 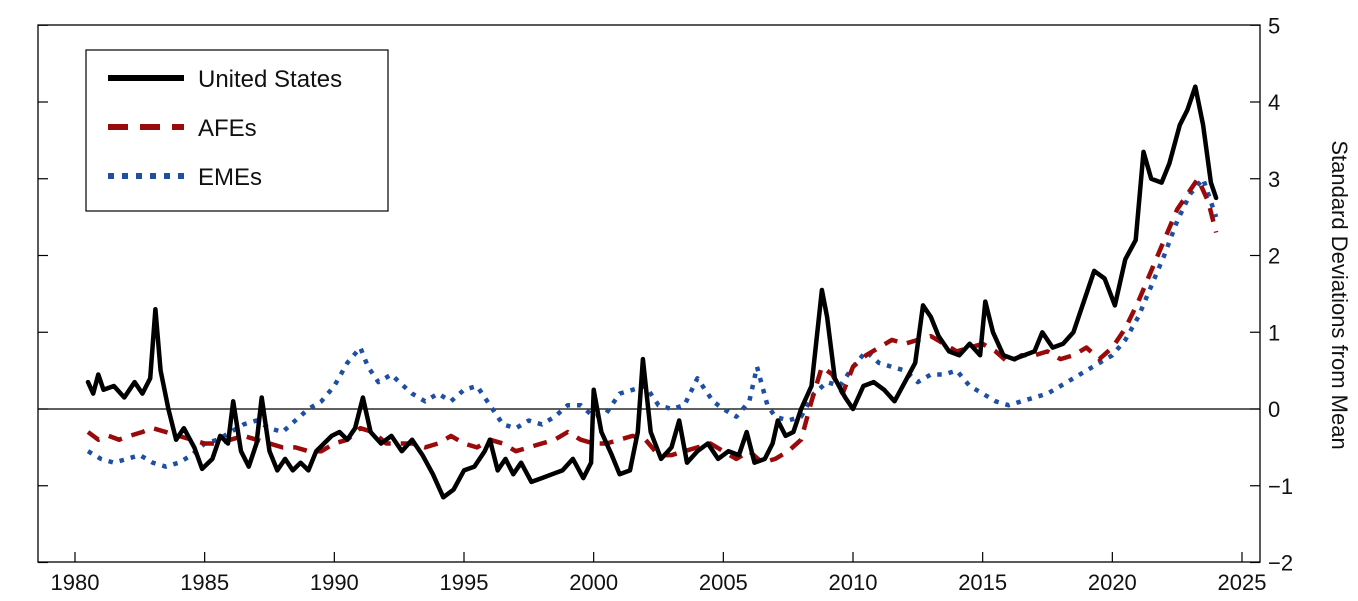 I want to click on y-axis-title: Standard Deviations from Mean, so click(x=1339, y=294).